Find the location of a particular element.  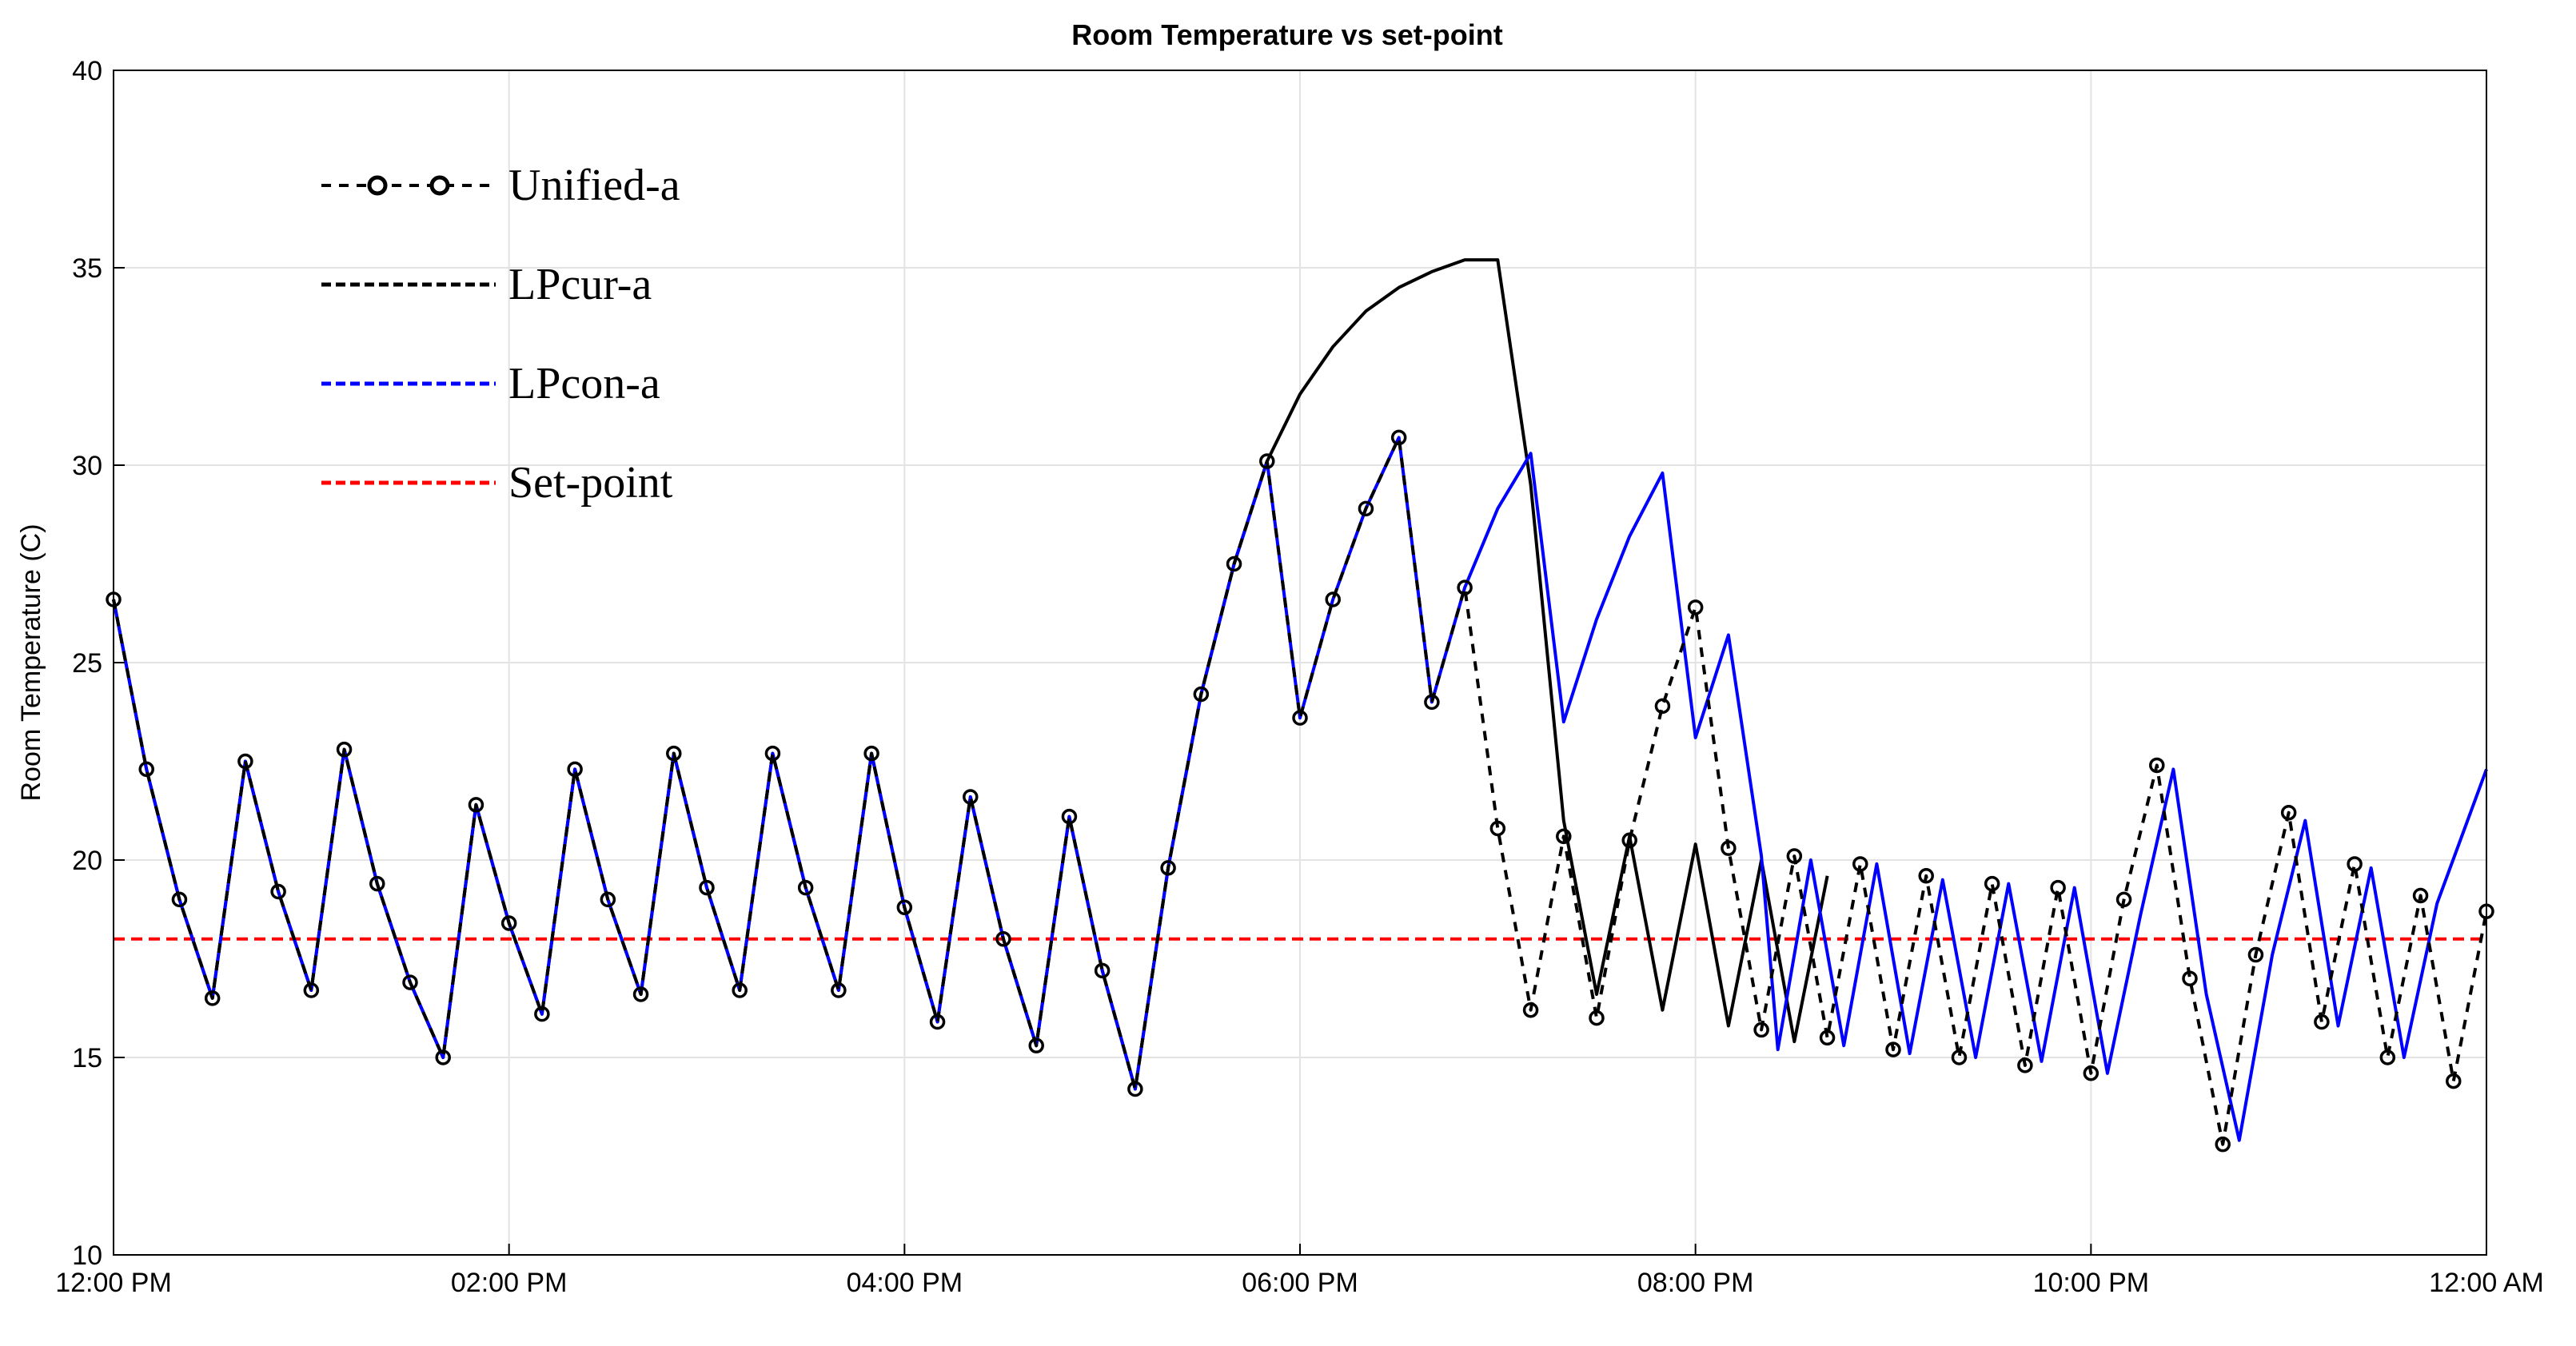

y-tick-label: 15 is located at coordinates (87, 1058).